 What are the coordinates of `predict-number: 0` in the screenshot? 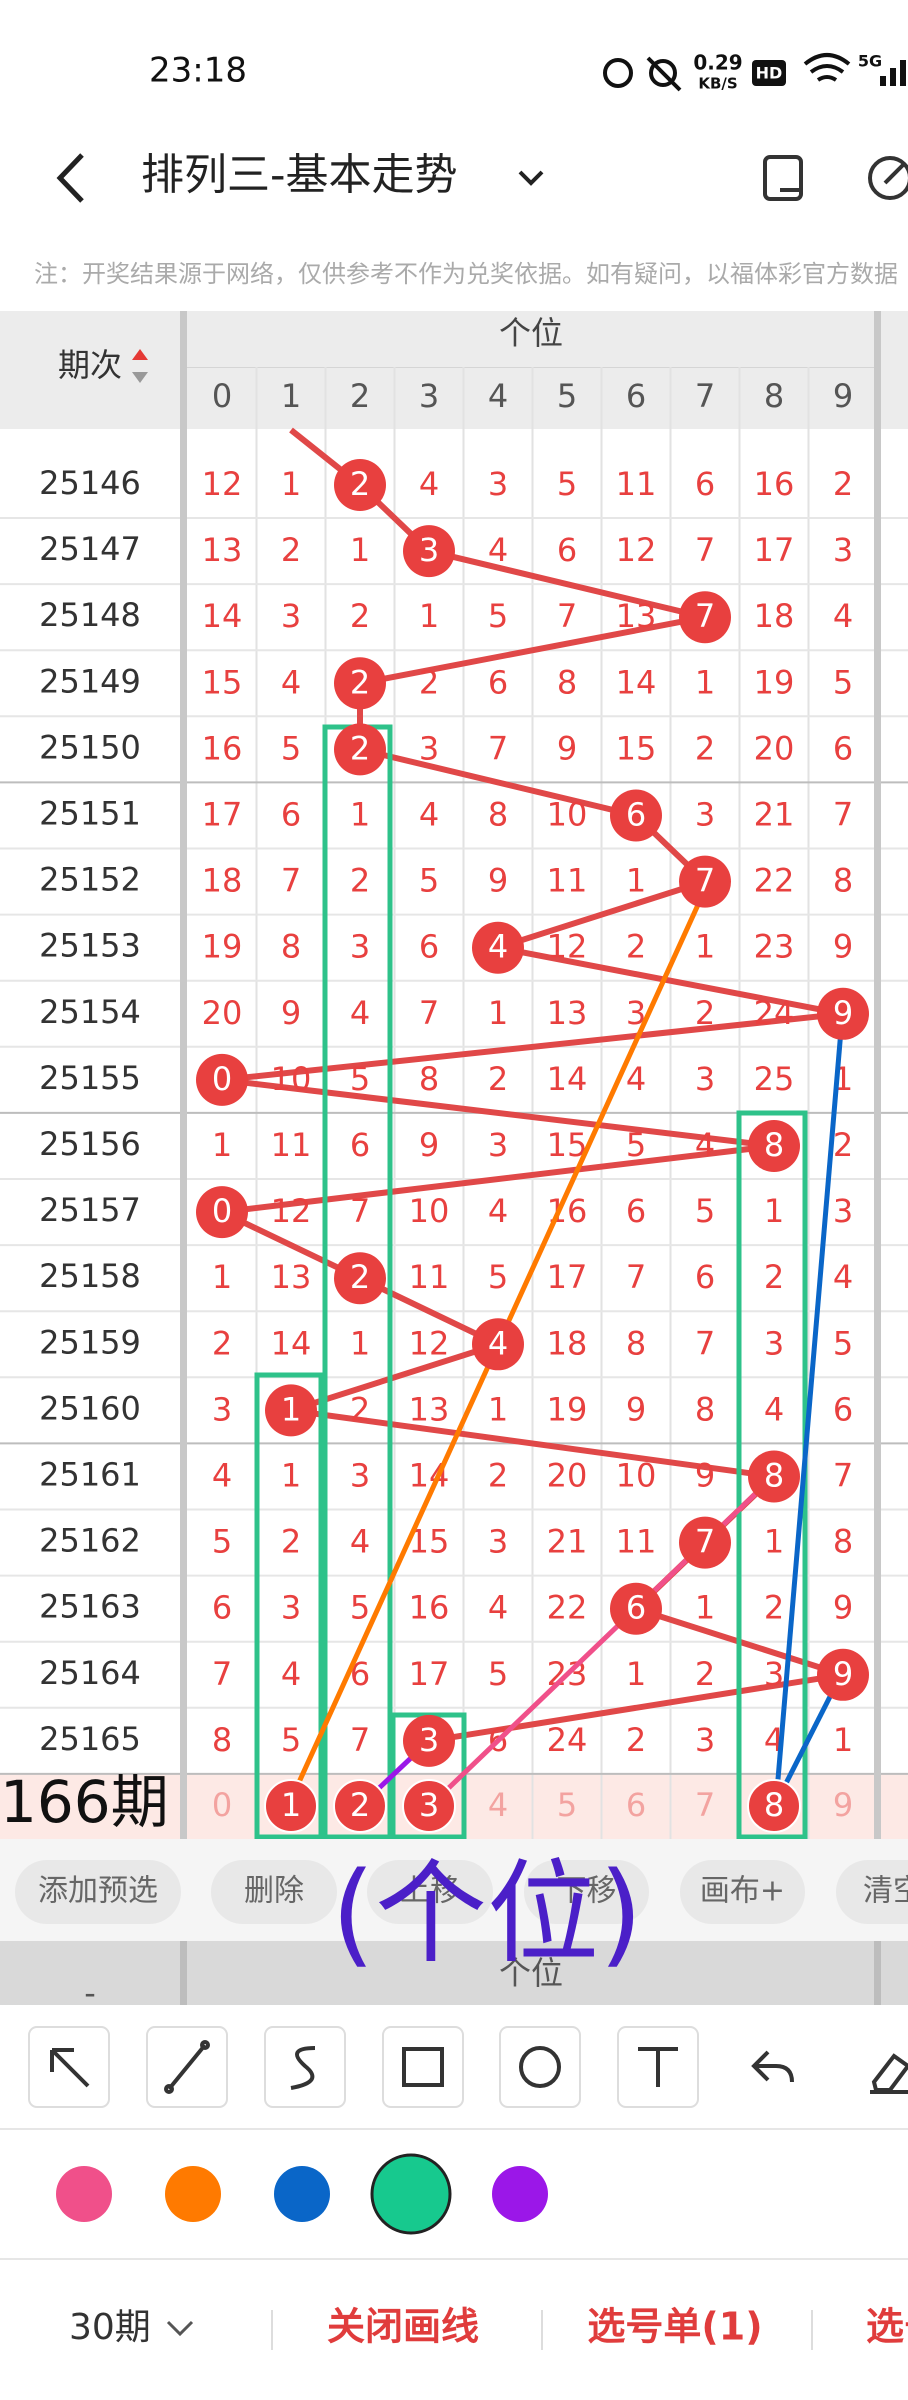 It's located at (222, 1805).